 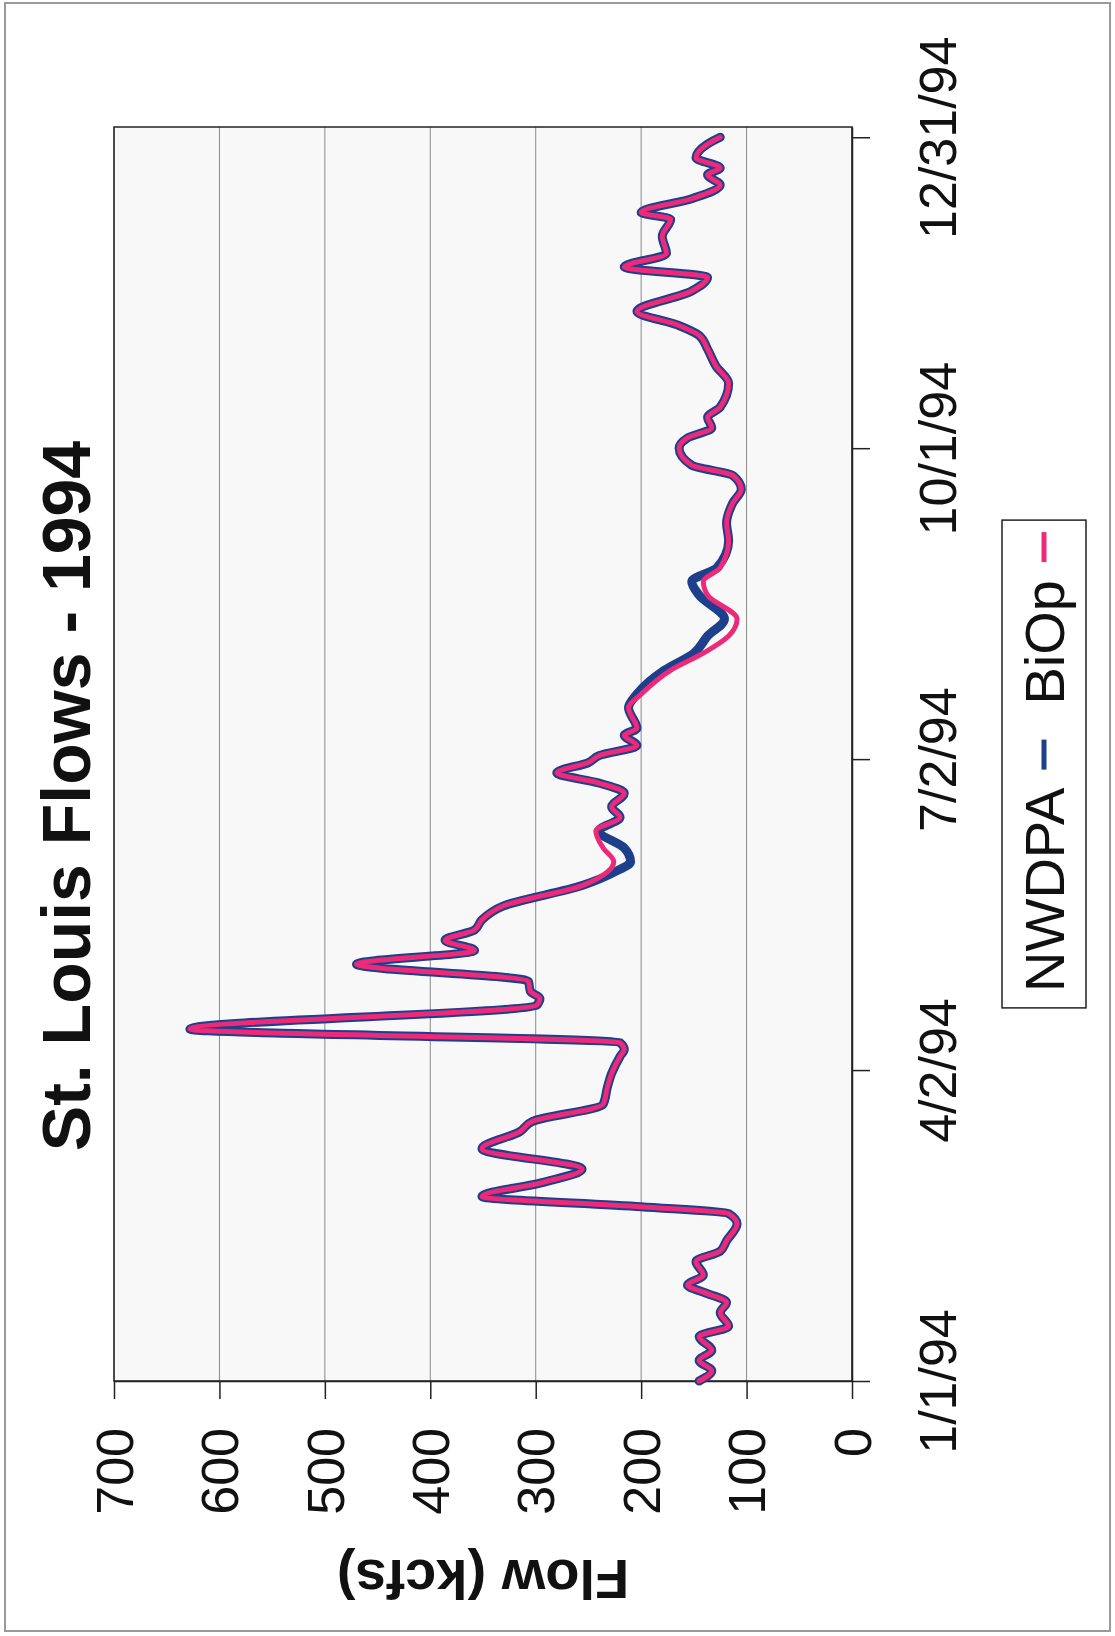 I want to click on x-tick-label: 600, so click(x=220, y=1471).